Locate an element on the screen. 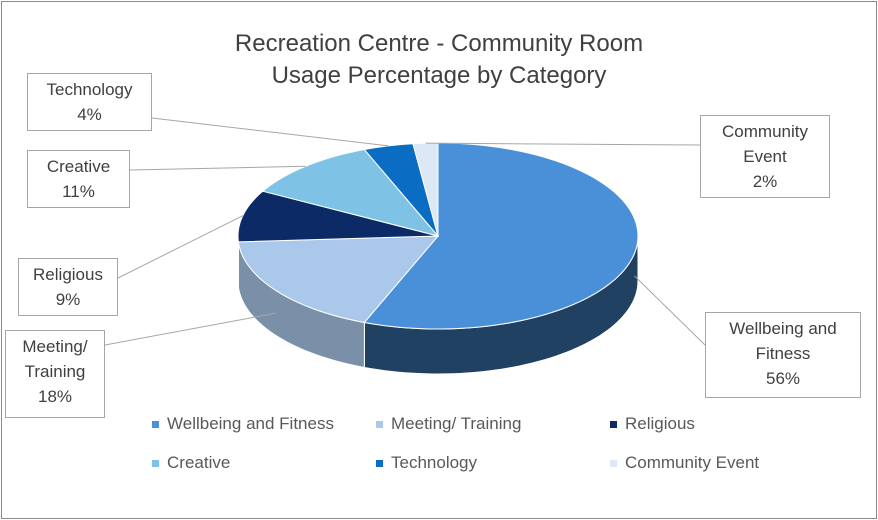  data-label: Meeting/ Training 18% is located at coordinates (55, 374).